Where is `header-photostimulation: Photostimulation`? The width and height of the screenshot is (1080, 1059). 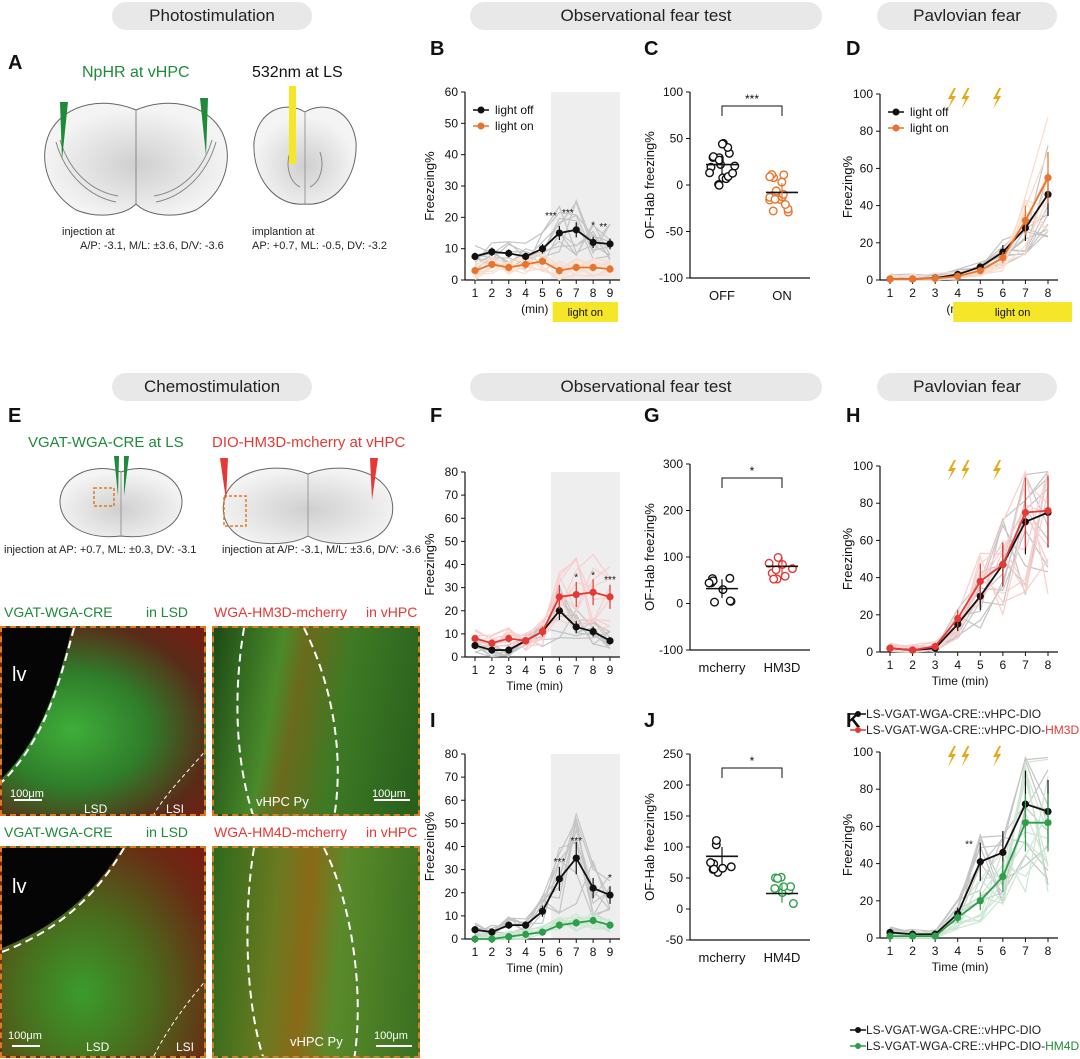
header-photostimulation: Photostimulation is located at coordinates (212, 16).